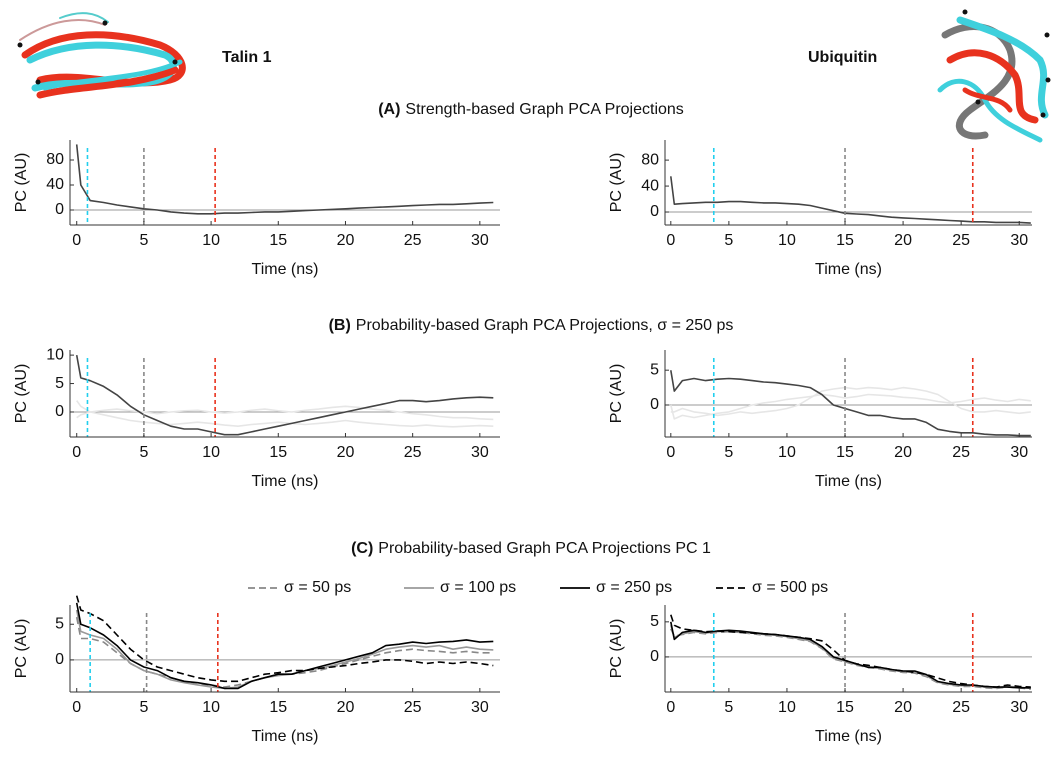 The image size is (1062, 758). I want to click on protein-label: Talin 1, so click(247, 57).